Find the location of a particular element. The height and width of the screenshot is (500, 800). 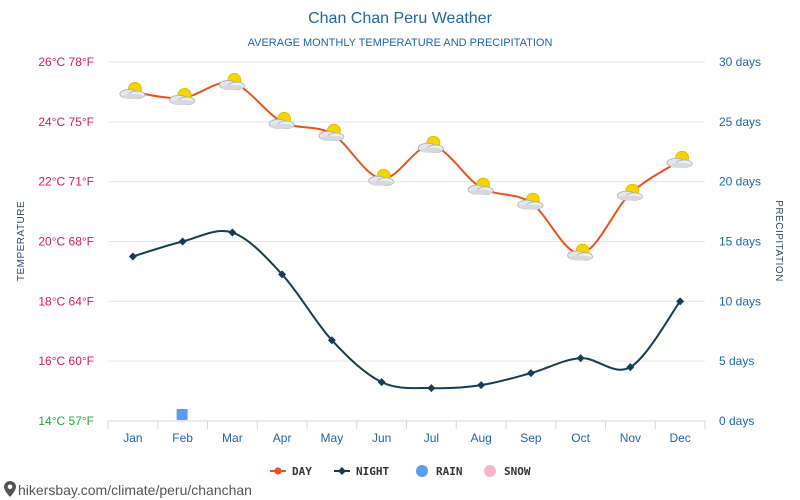

y-left-tick-label: 16°C 60°F is located at coordinates (66, 361).